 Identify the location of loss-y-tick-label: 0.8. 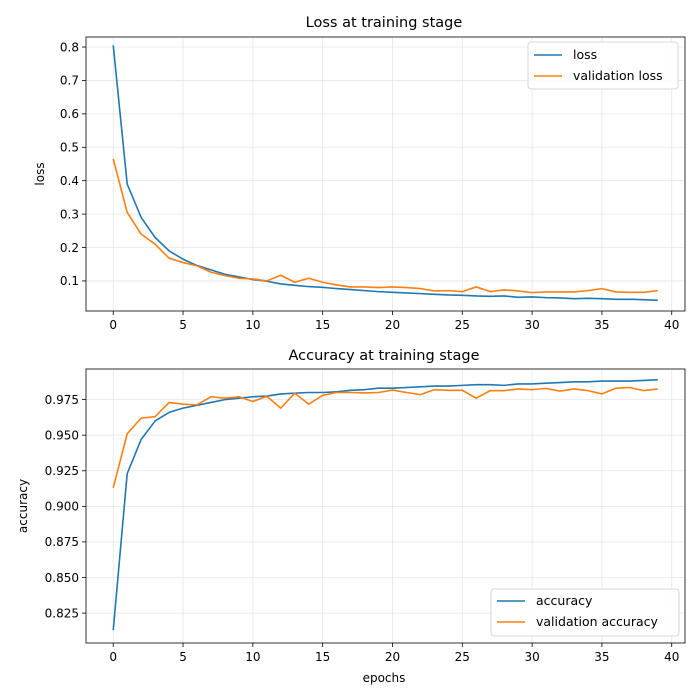
(69, 47).